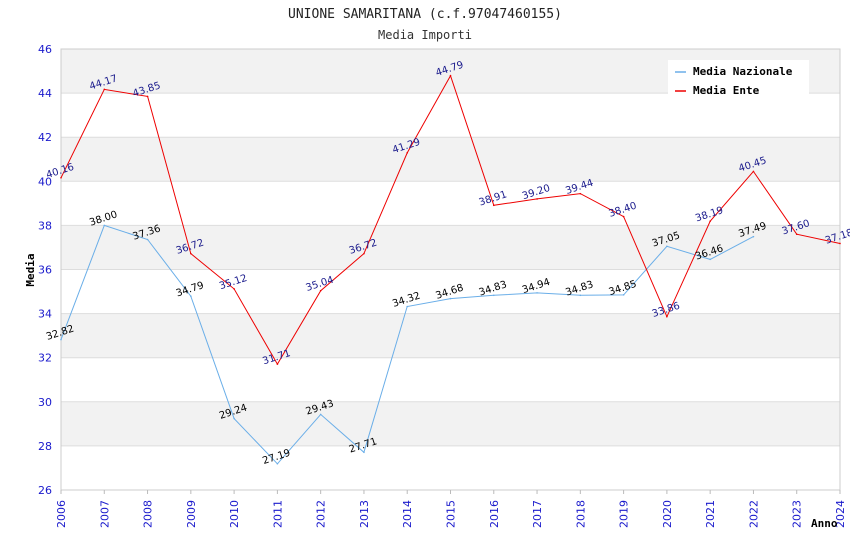 The image size is (850, 550). What do you see at coordinates (234, 514) in the screenshot?
I see `x-tick-label: 2010` at bounding box center [234, 514].